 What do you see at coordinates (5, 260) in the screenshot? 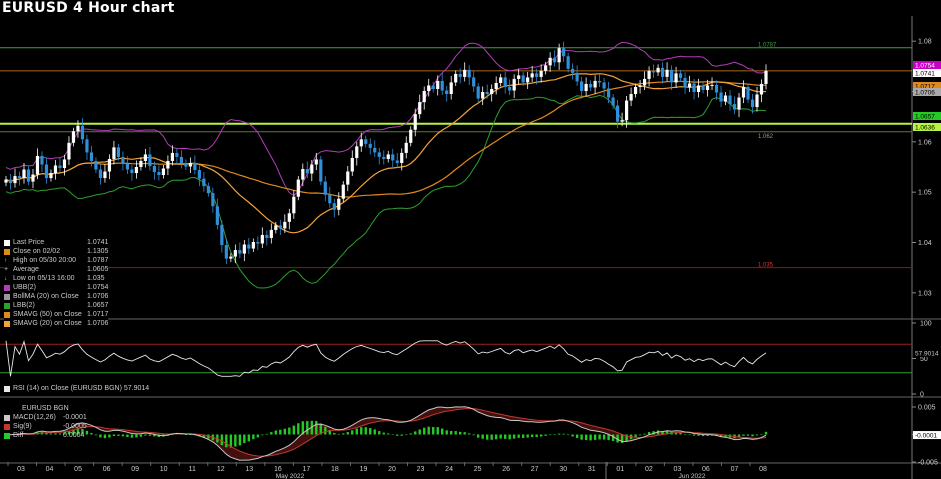
I see `up-arrow-icon: ↑` at bounding box center [5, 260].